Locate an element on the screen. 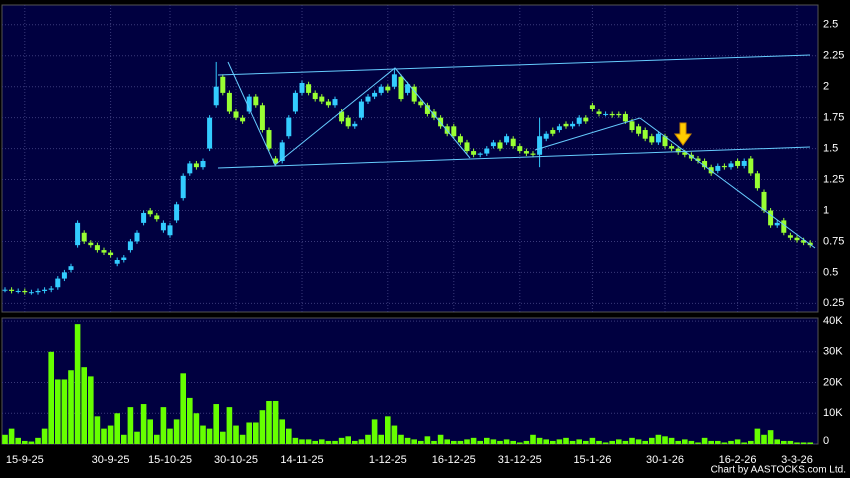 This screenshot has height=478, width=850. y-tick-label: 1.25 is located at coordinates (833, 179).